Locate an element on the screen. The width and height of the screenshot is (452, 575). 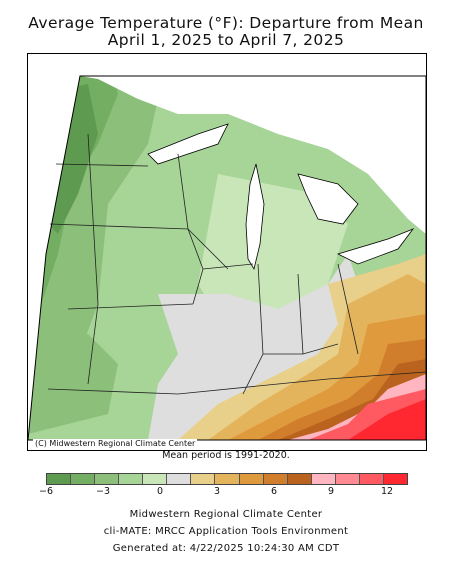
legend-tick: −6 is located at coordinates (46, 491).